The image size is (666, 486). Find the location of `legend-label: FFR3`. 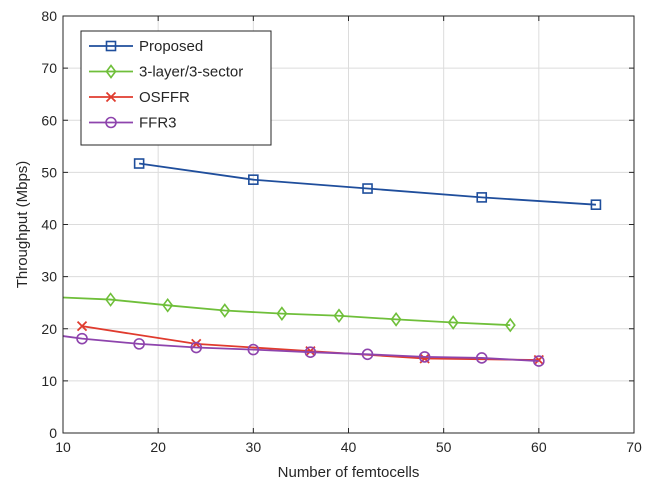

legend-label: FFR3 is located at coordinates (158, 123).